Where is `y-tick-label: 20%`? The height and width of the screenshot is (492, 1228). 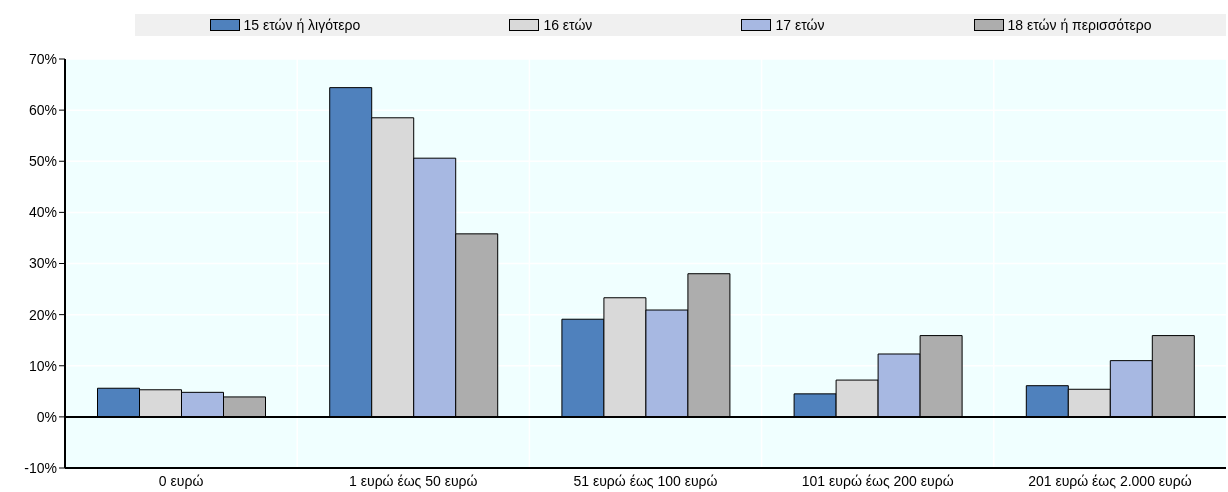
y-tick-label: 20% is located at coordinates (42, 314).